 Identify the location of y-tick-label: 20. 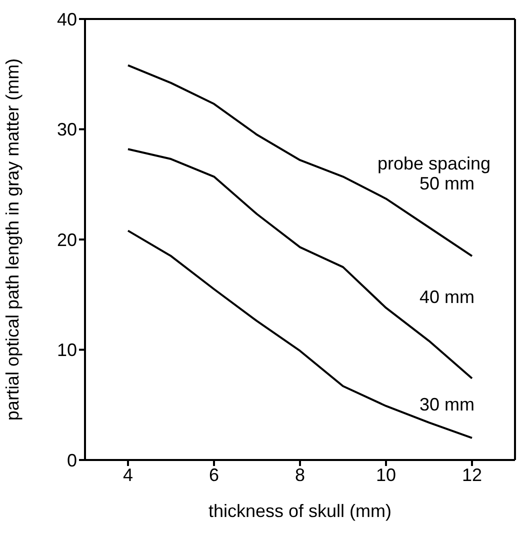
(66, 240).